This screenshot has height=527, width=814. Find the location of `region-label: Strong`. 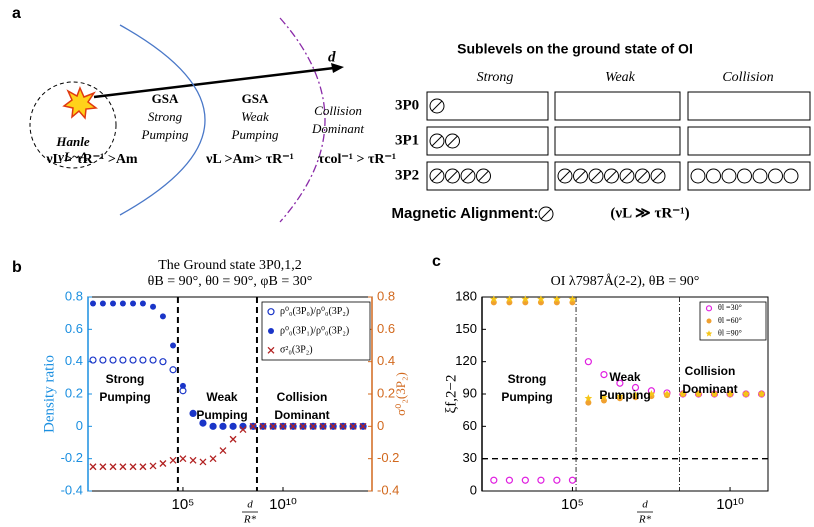

region-label: Strong is located at coordinates (527, 379).